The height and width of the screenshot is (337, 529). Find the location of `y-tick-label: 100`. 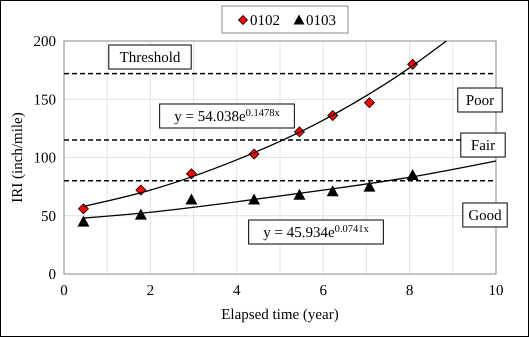

y-tick-label: 100 is located at coordinates (45, 158).